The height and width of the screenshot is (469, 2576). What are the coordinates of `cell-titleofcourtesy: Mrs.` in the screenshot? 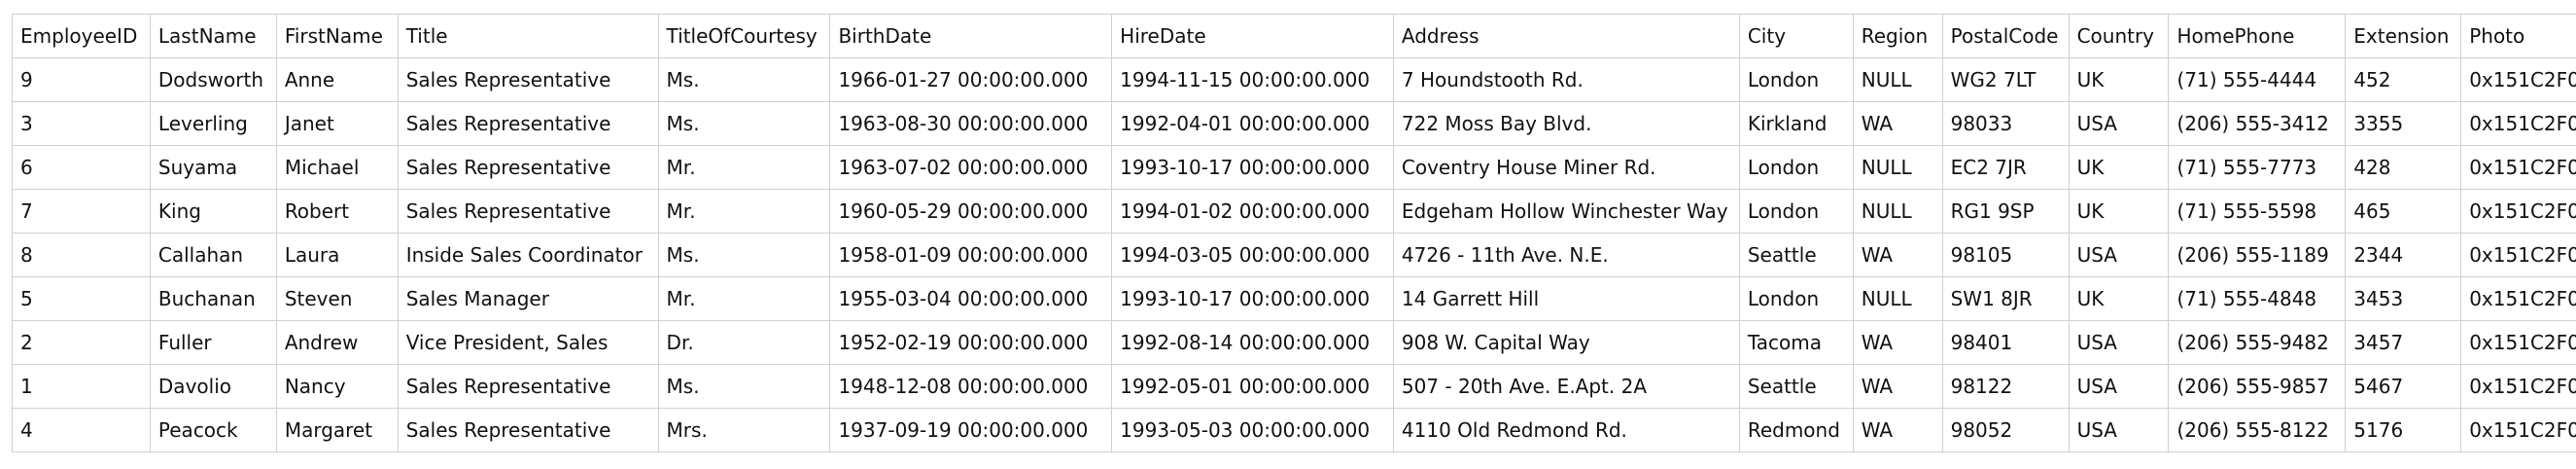 It's located at (744, 430).